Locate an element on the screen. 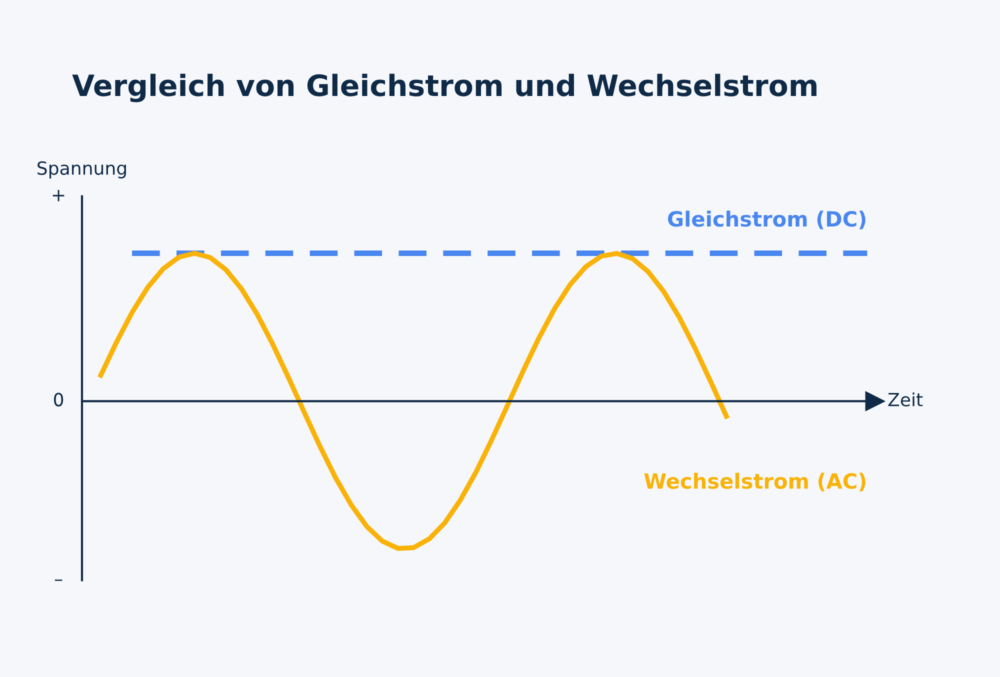 This screenshot has height=677, width=1000. series-label: Gleichstrom (DC) is located at coordinates (767, 220).